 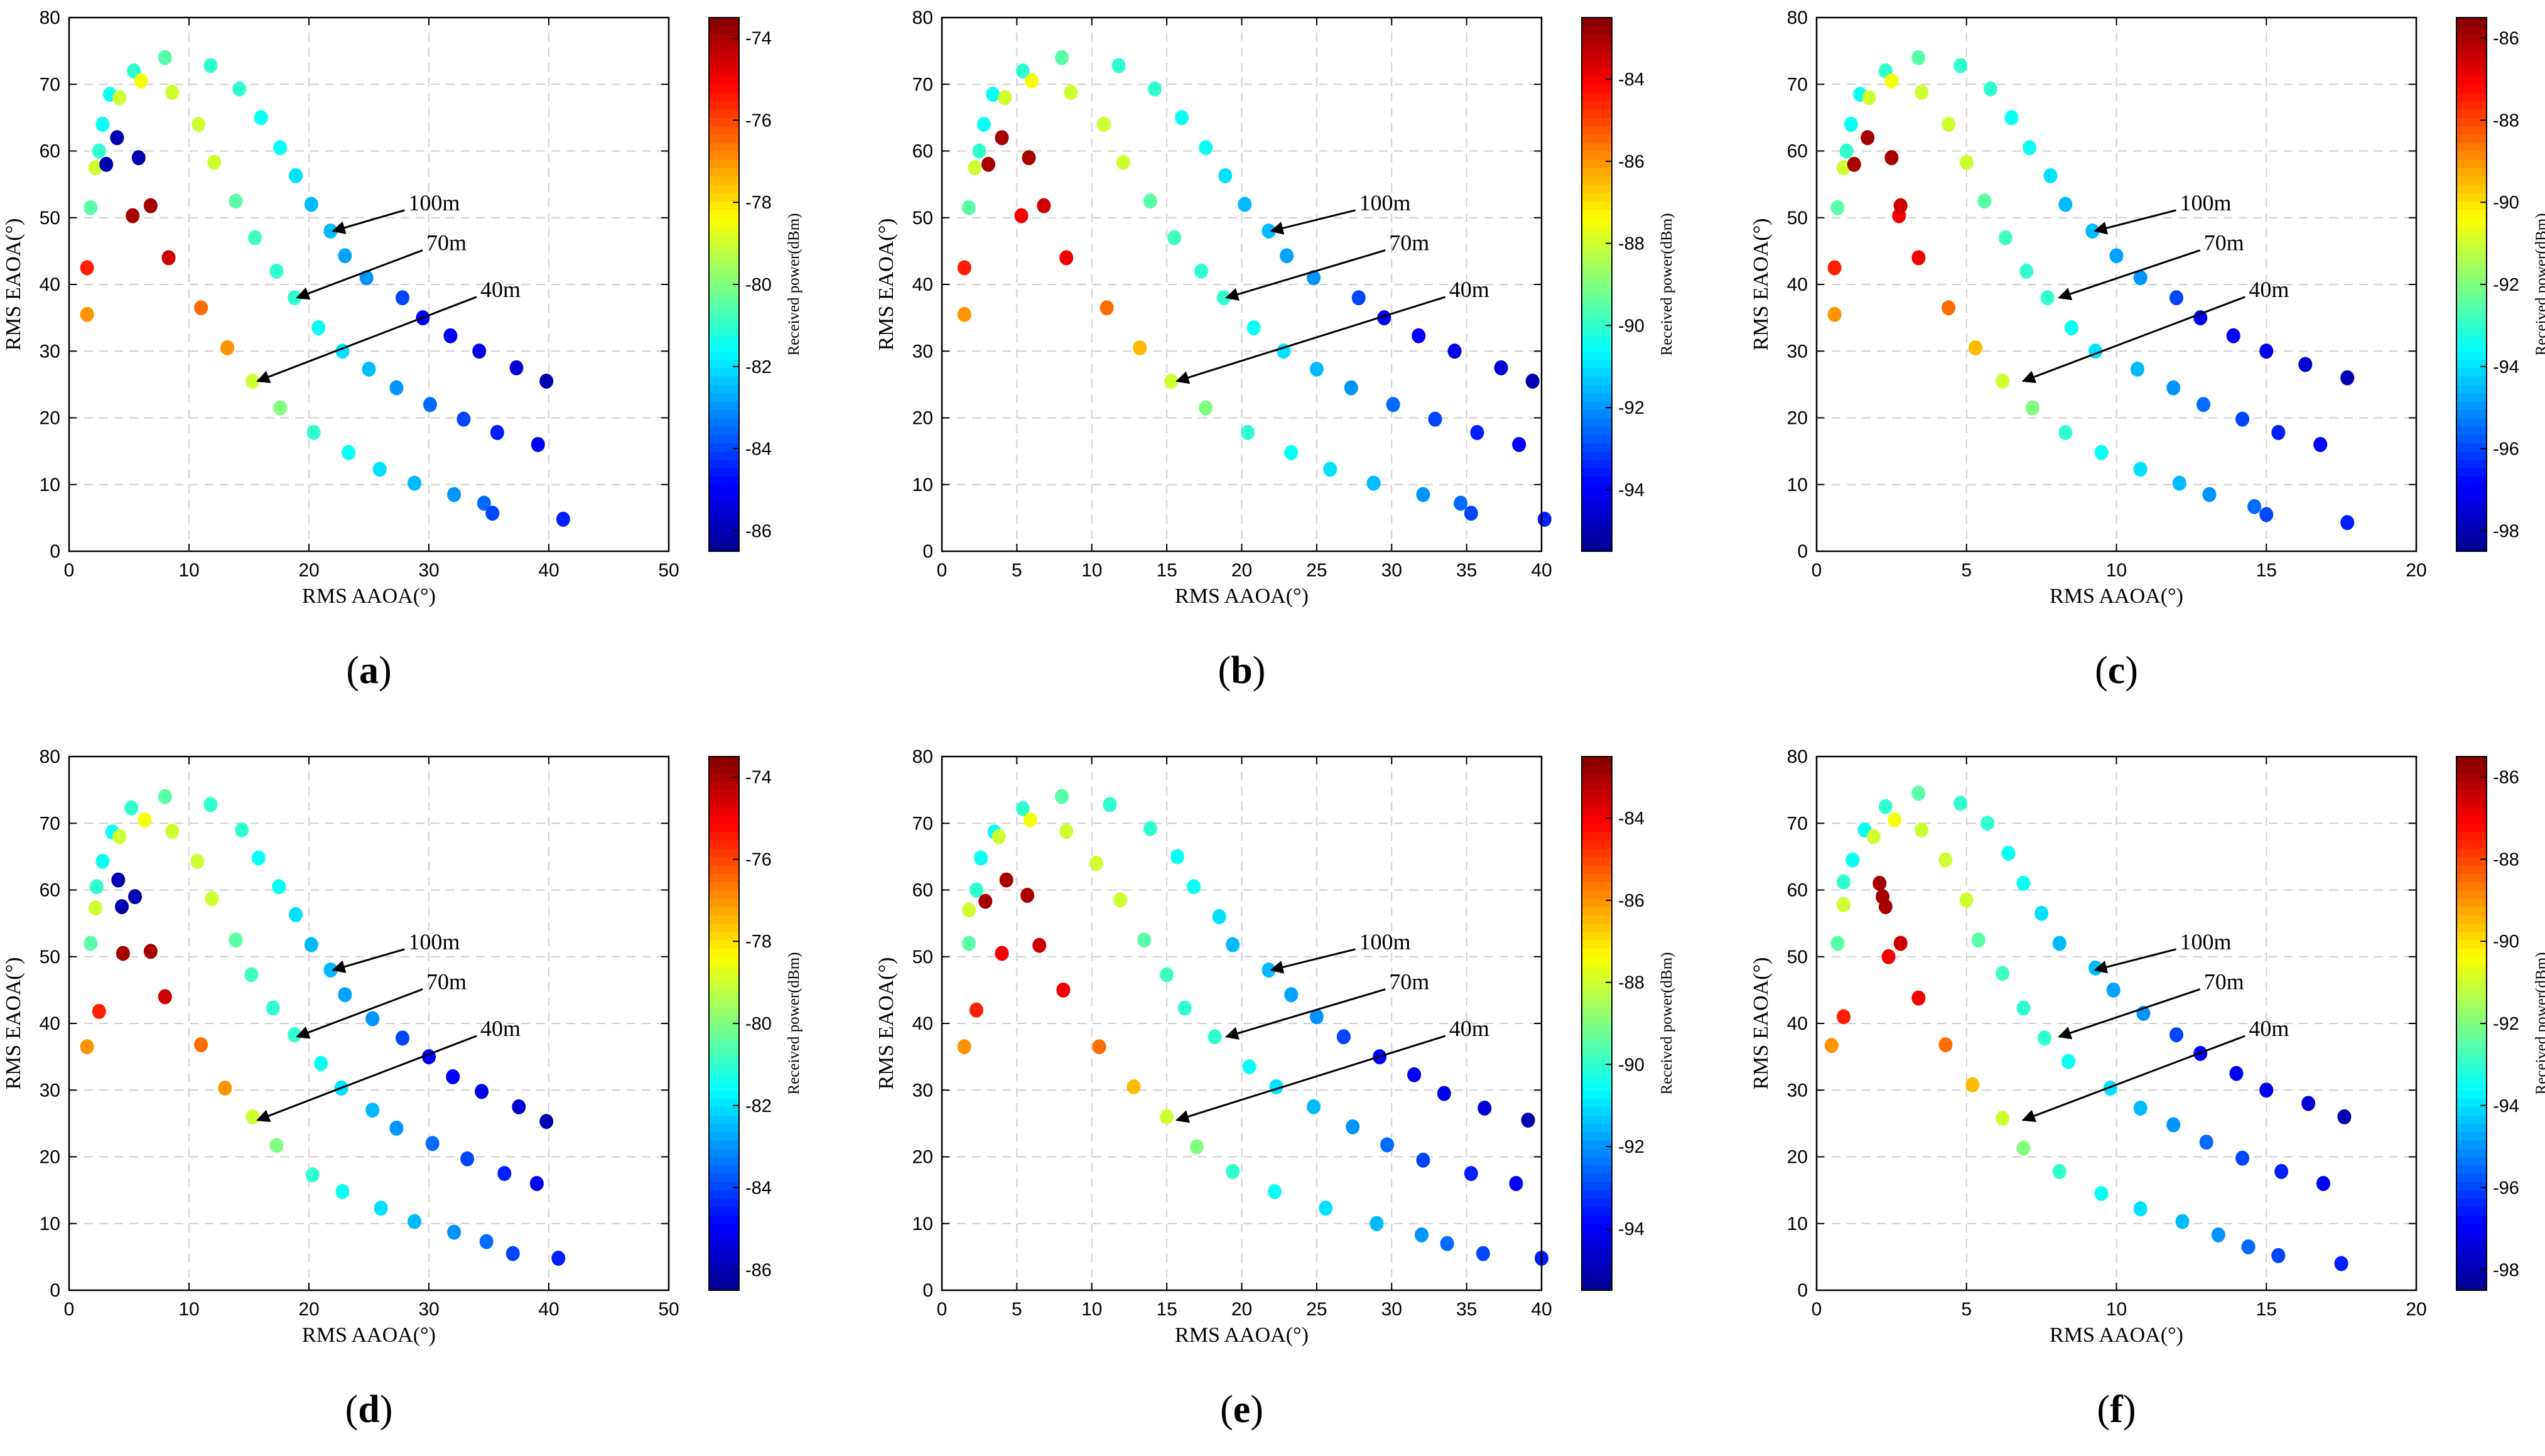 I want to click on y-tick-label: 20, so click(x=1797, y=1157).